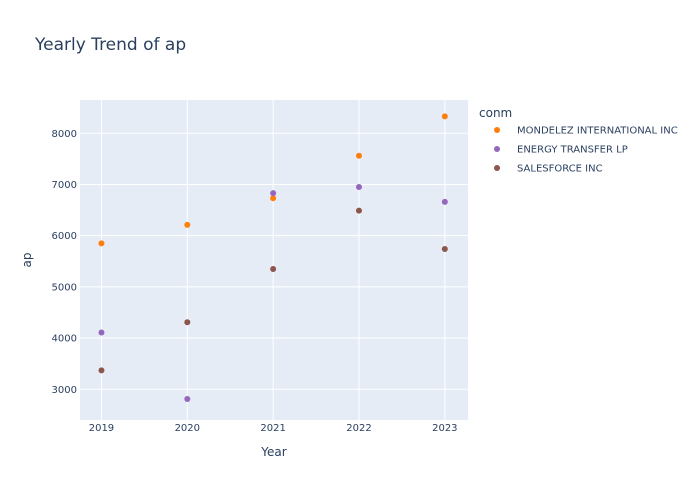  I want to click on legend-label: ENERGY TRANSFER LP, so click(572, 150).